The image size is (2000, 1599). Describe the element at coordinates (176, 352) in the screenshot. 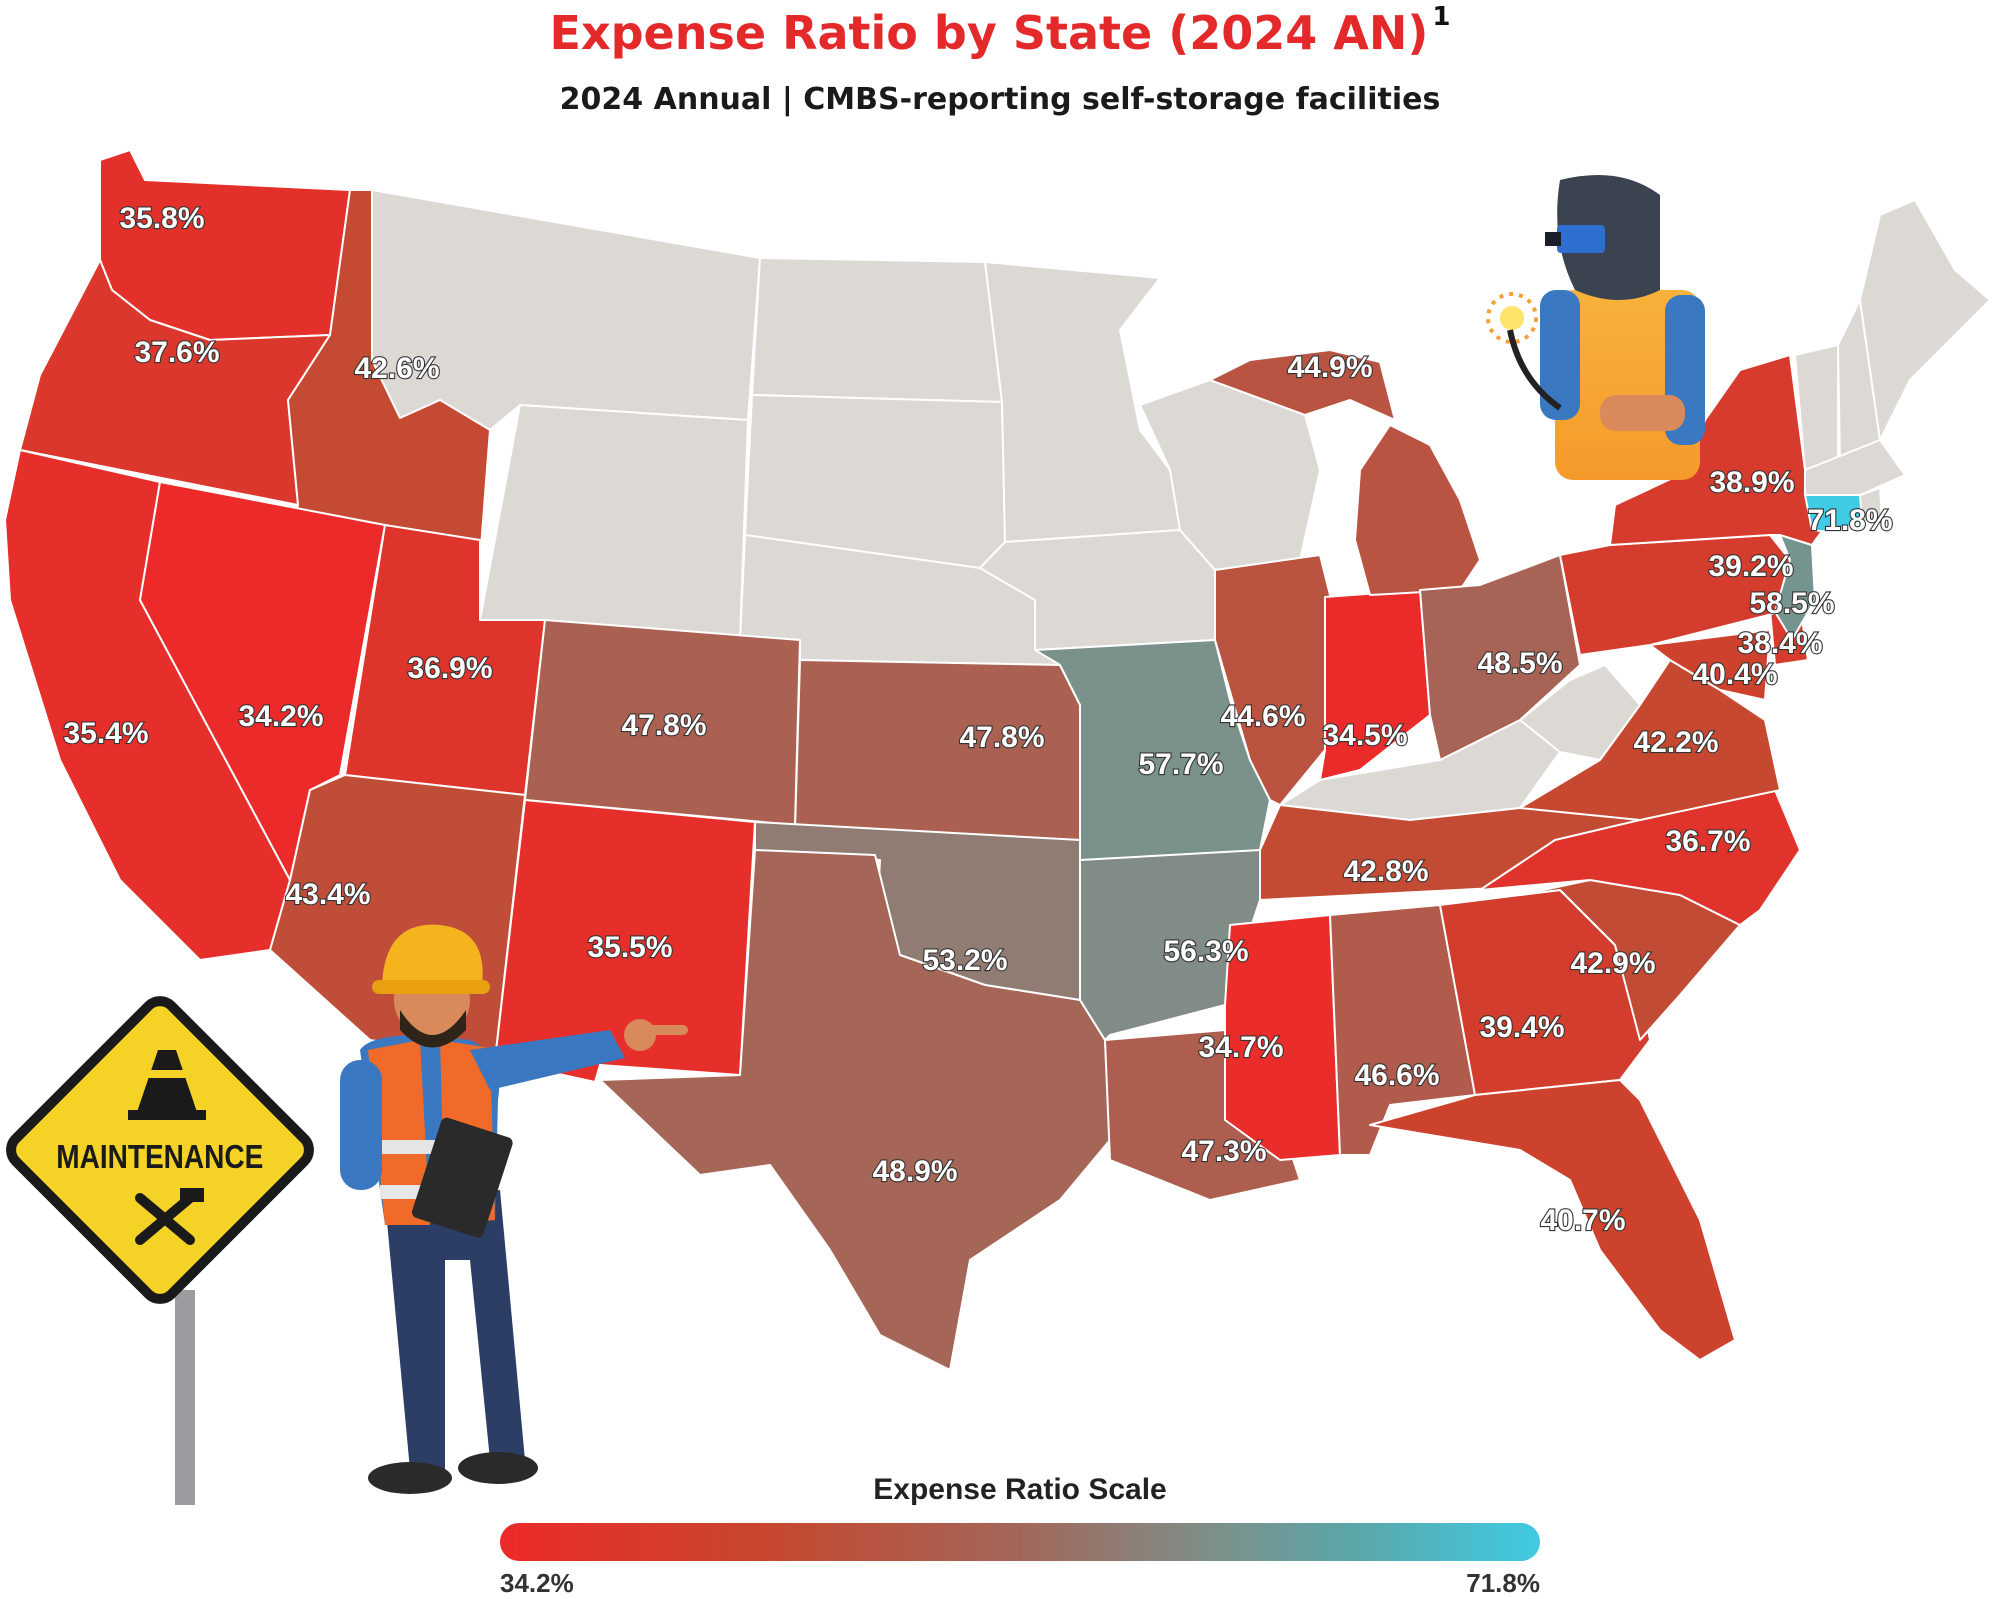

I see `label-OR: 37.6%` at that location.